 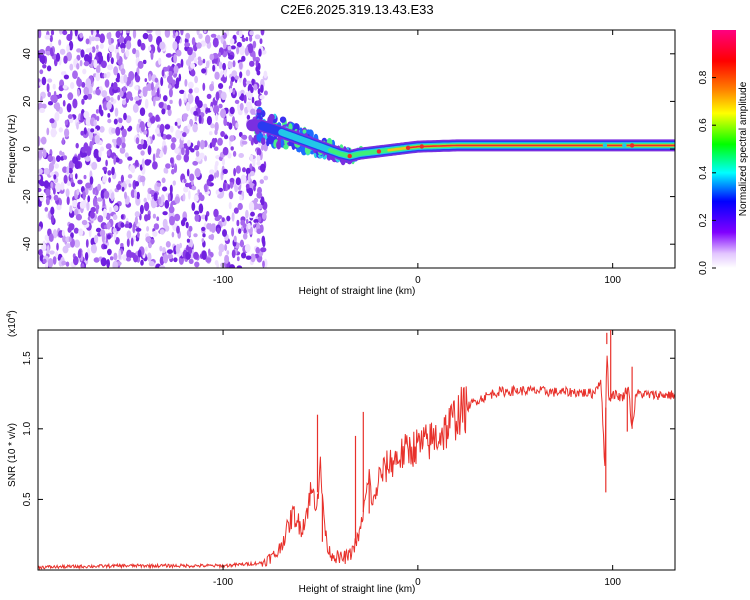 What do you see at coordinates (703, 77) in the screenshot?
I see `colorbar-tick-label: 0.8` at bounding box center [703, 77].